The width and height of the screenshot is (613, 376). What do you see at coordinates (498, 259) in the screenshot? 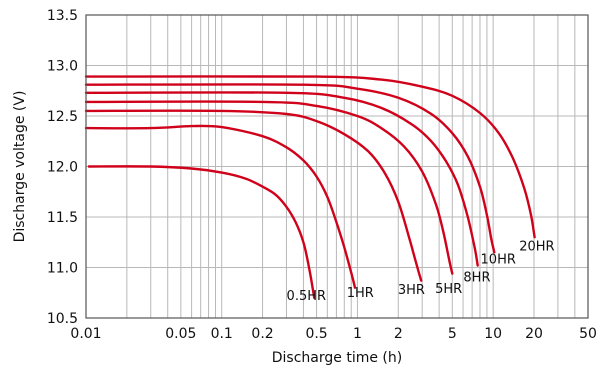
I see `curve-label: 10HR` at bounding box center [498, 259].